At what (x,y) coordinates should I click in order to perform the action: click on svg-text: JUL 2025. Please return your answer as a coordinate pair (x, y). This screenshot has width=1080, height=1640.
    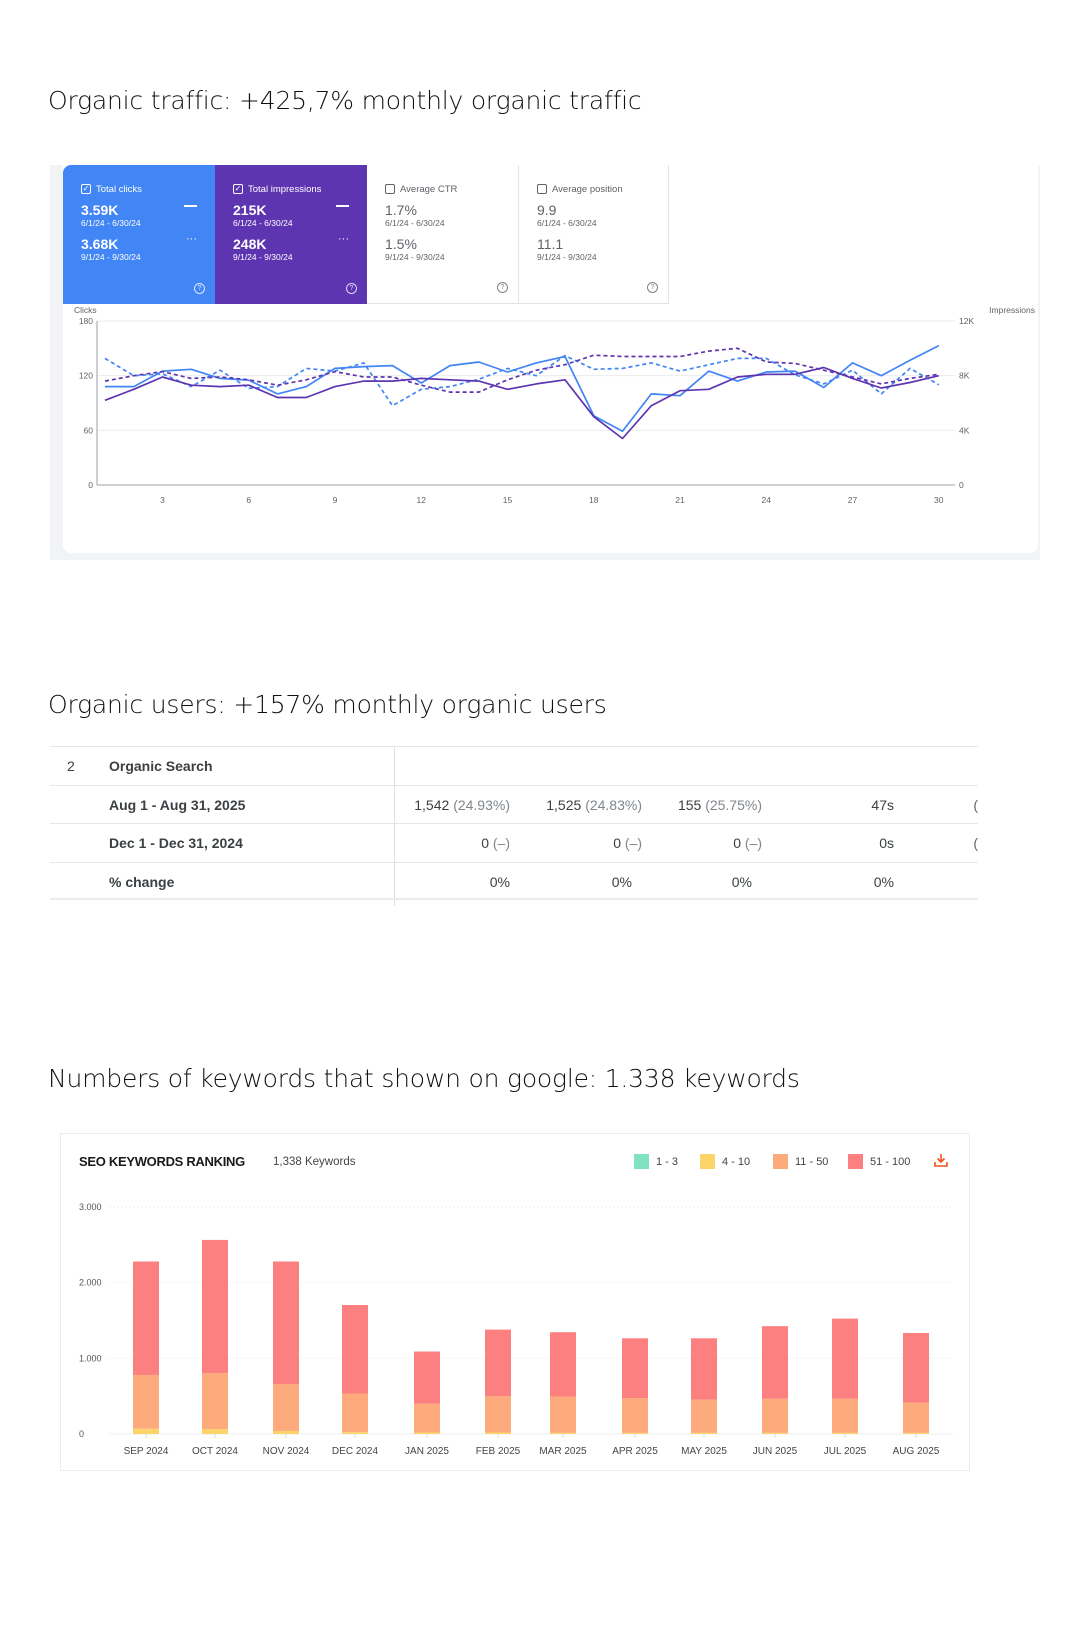
    Looking at the image, I should click on (845, 1451).